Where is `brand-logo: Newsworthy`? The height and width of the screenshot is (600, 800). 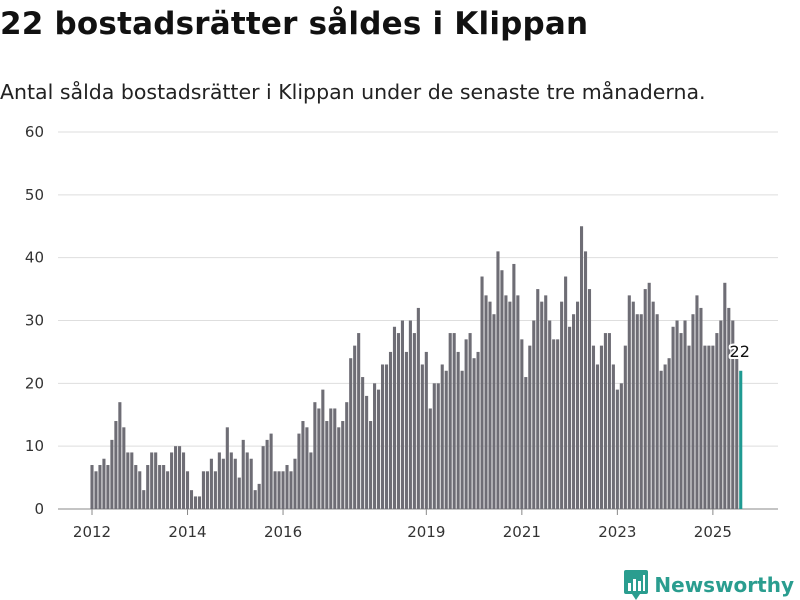
brand-logo: Newsworthy is located at coordinates (709, 585).